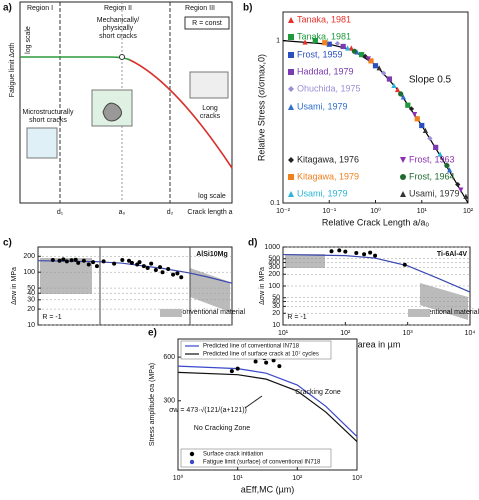 The height and width of the screenshot is (500, 479). Describe the element at coordinates (31, 309) in the screenshot. I see `y-tick-label: 20` at that location.